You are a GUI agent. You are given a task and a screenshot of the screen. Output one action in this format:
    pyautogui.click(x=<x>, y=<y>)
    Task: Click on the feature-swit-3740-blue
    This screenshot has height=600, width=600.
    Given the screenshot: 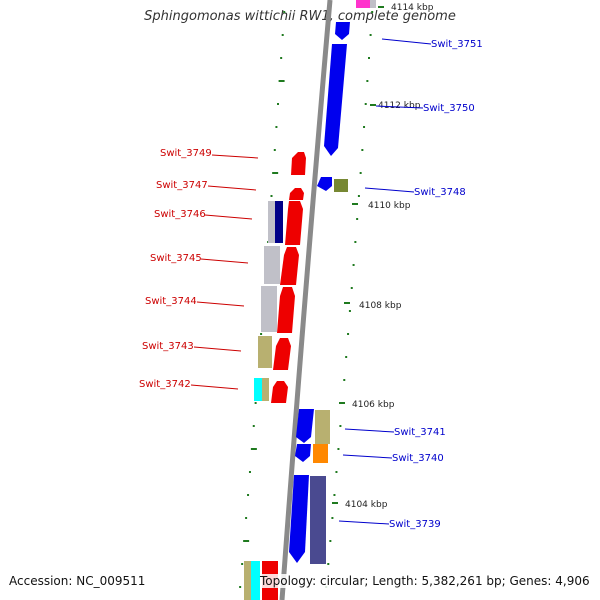 What is the action you would take?
    pyautogui.click(x=303, y=453)
    